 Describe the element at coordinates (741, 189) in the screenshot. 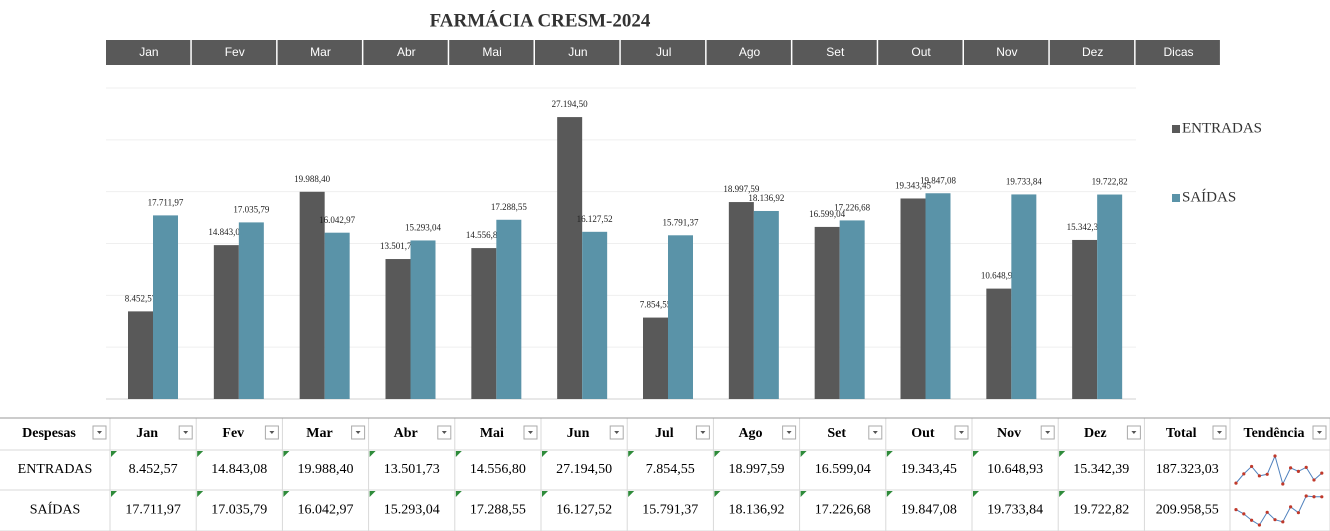

I see `data-label: 18.997,59` at that location.